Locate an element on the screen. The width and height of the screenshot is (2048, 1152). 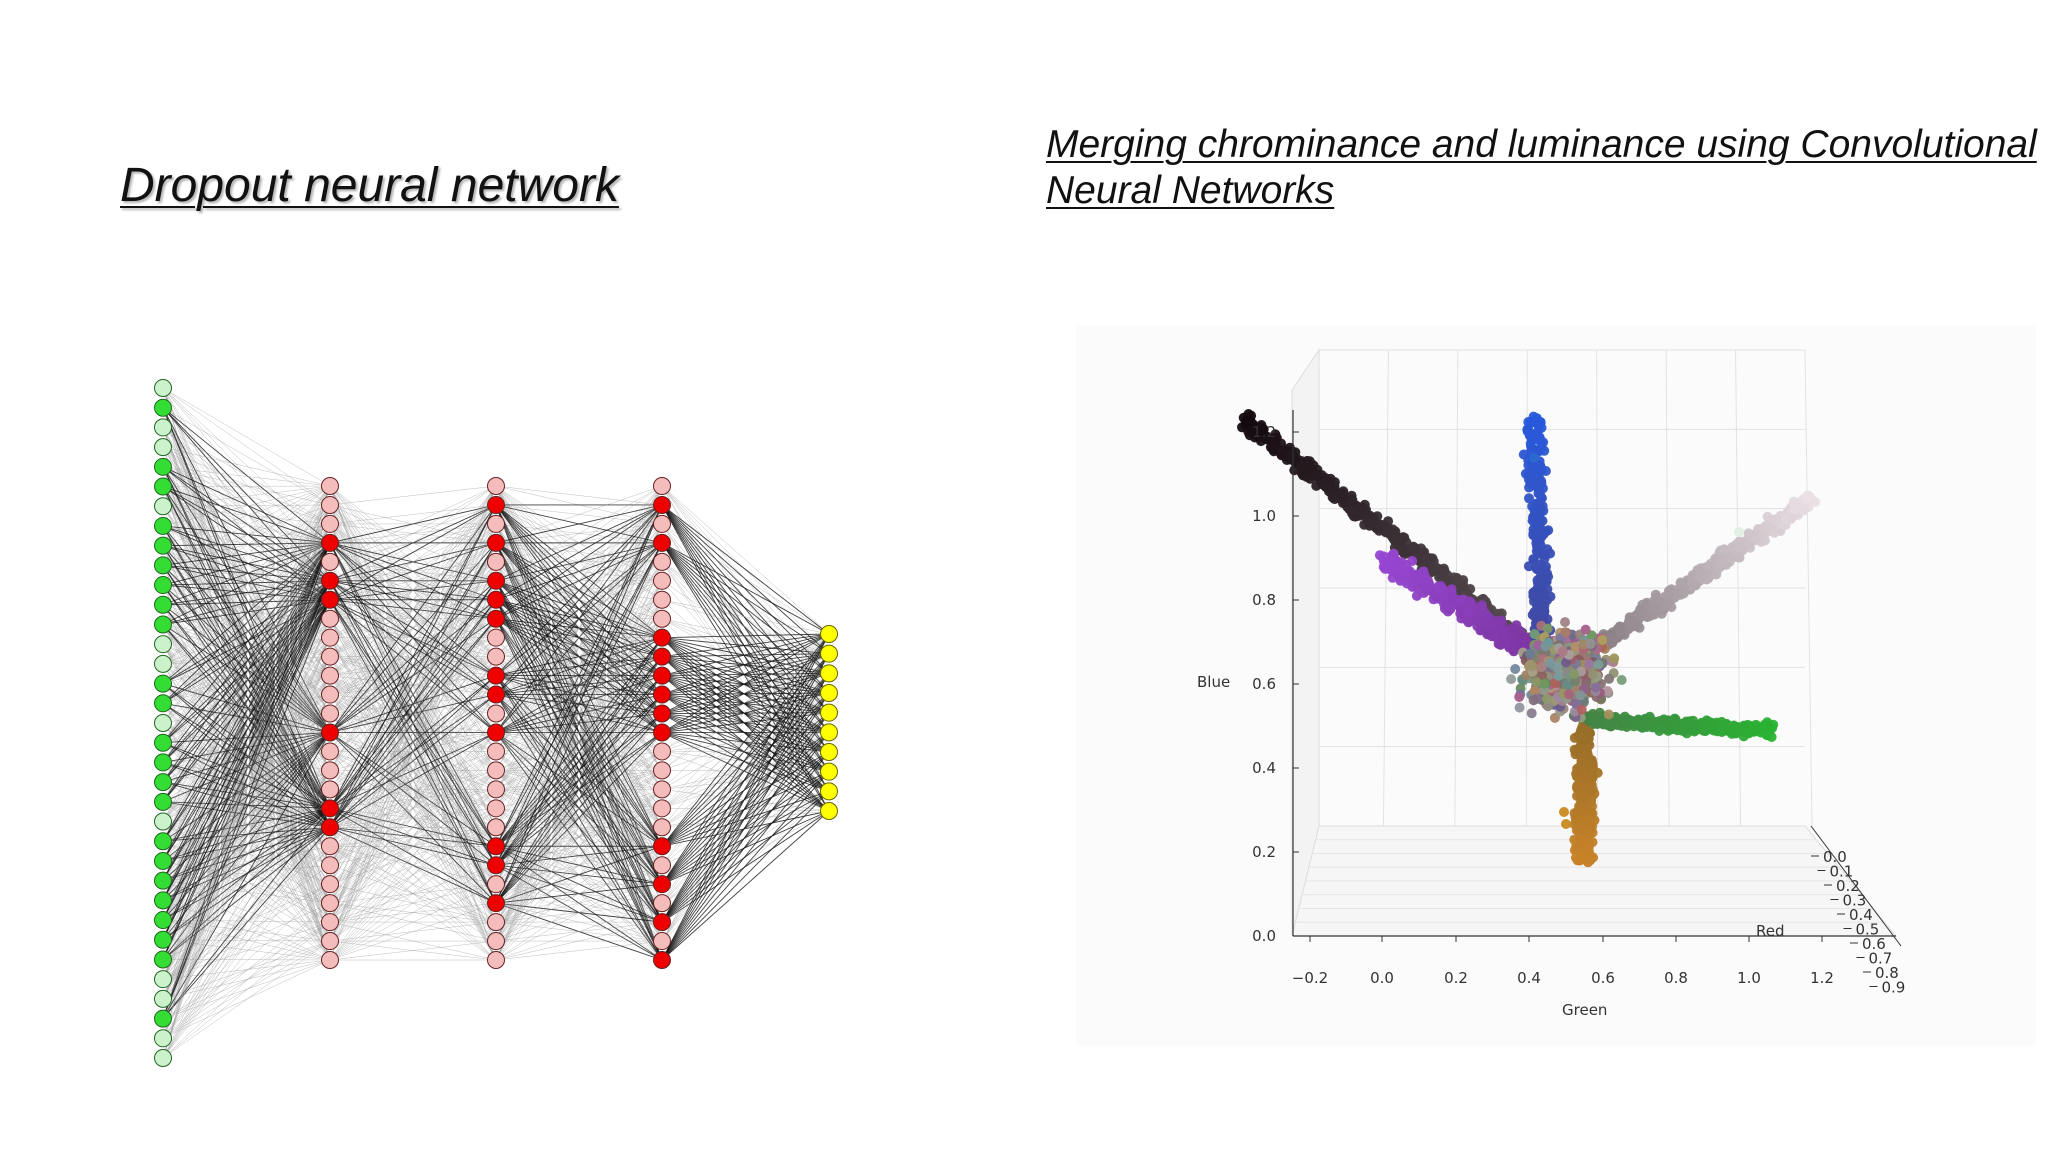
y-tick-label: 1.0 is located at coordinates (1264, 516).